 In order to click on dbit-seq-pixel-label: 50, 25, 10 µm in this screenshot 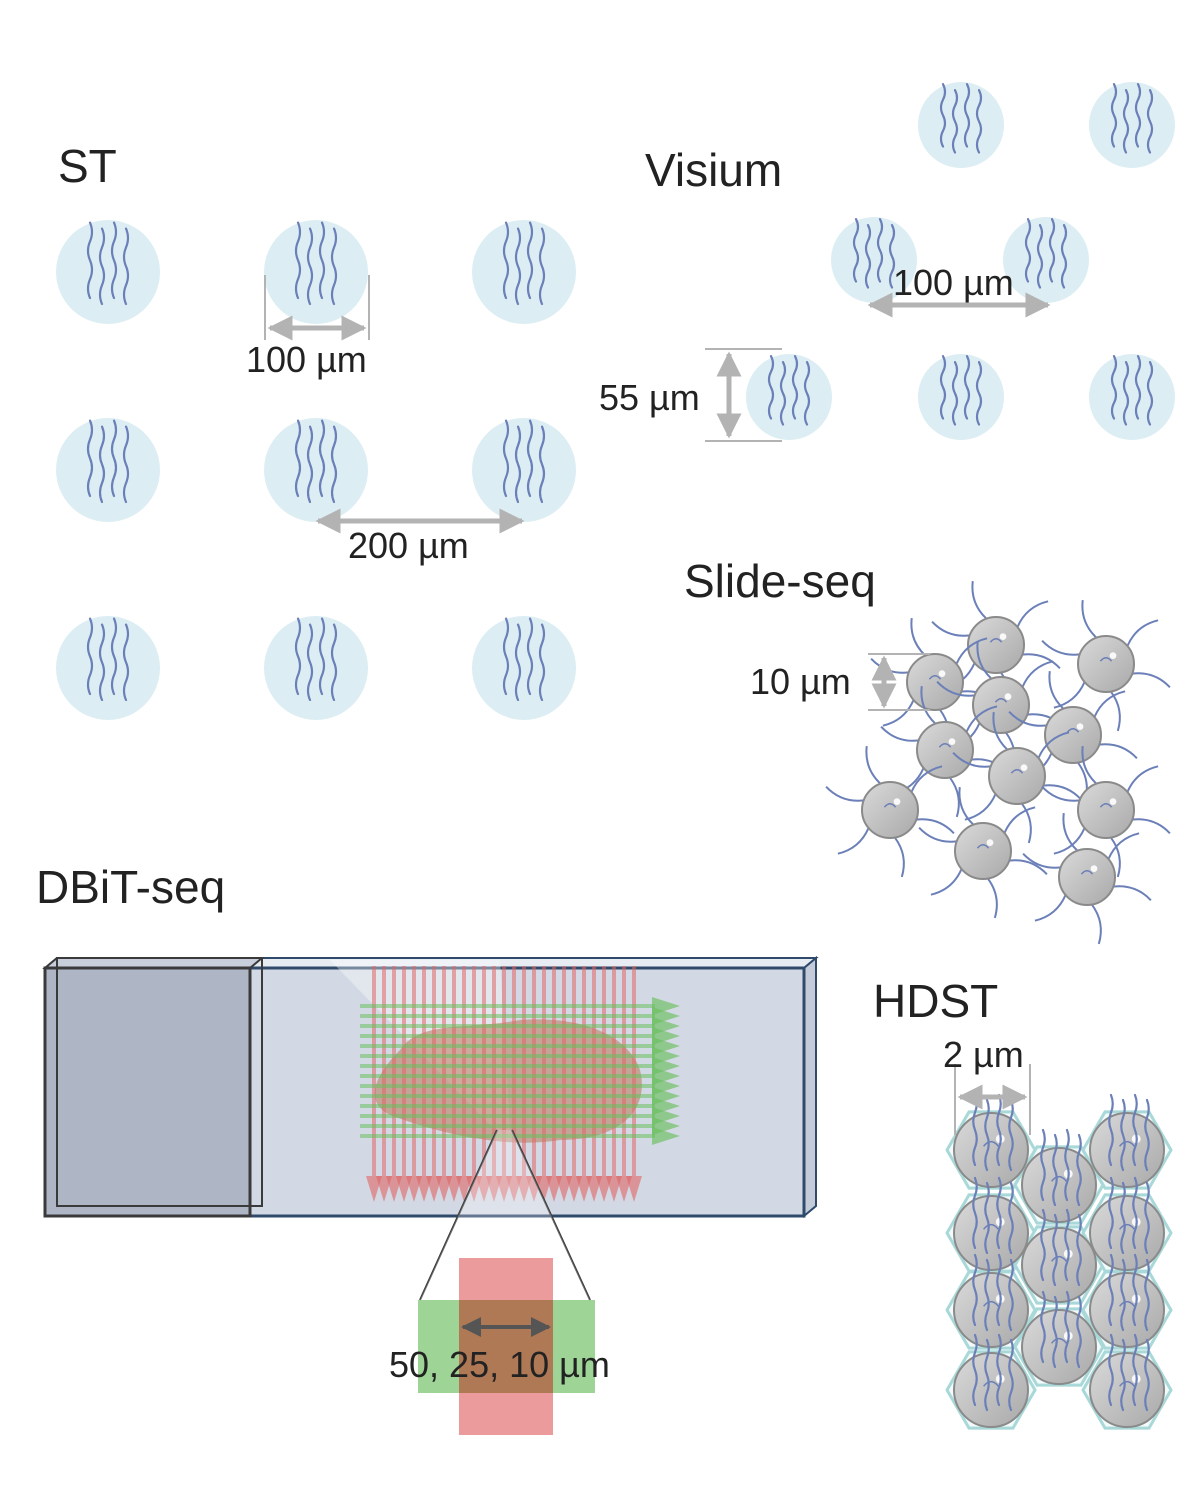, I will do `click(499, 1364)`.